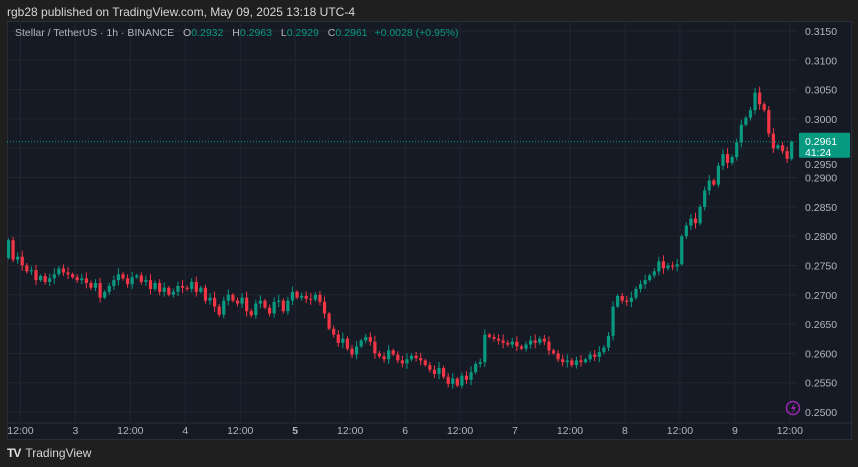 The width and height of the screenshot is (858, 467). What do you see at coordinates (95, 33) in the screenshot?
I see `symbol-label: Stellar / TetherUS · 1h · BINANCE` at bounding box center [95, 33].